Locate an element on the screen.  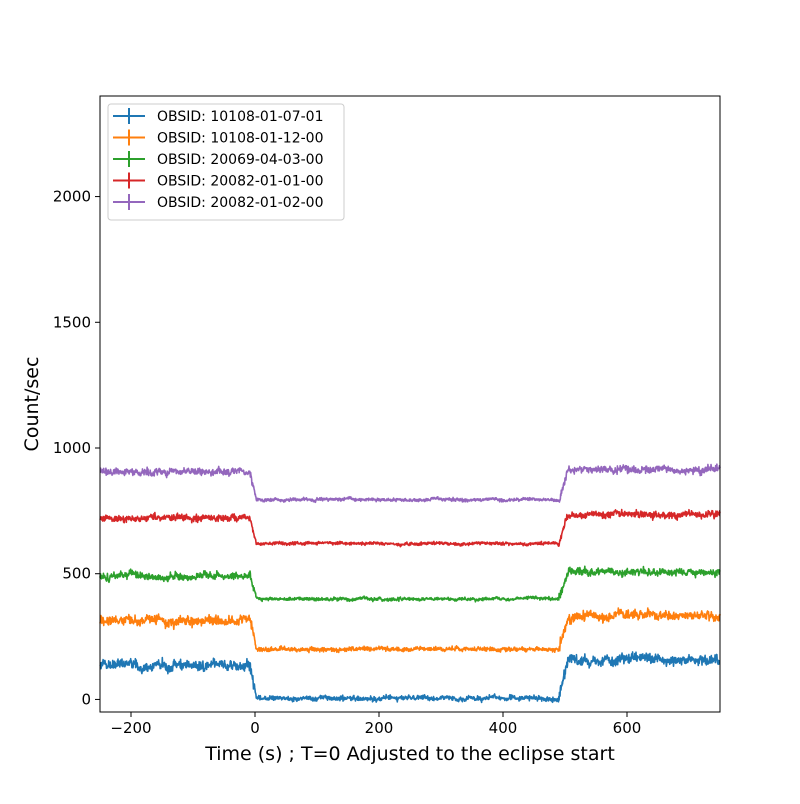
y-tick-label: 1000 is located at coordinates (72, 448).